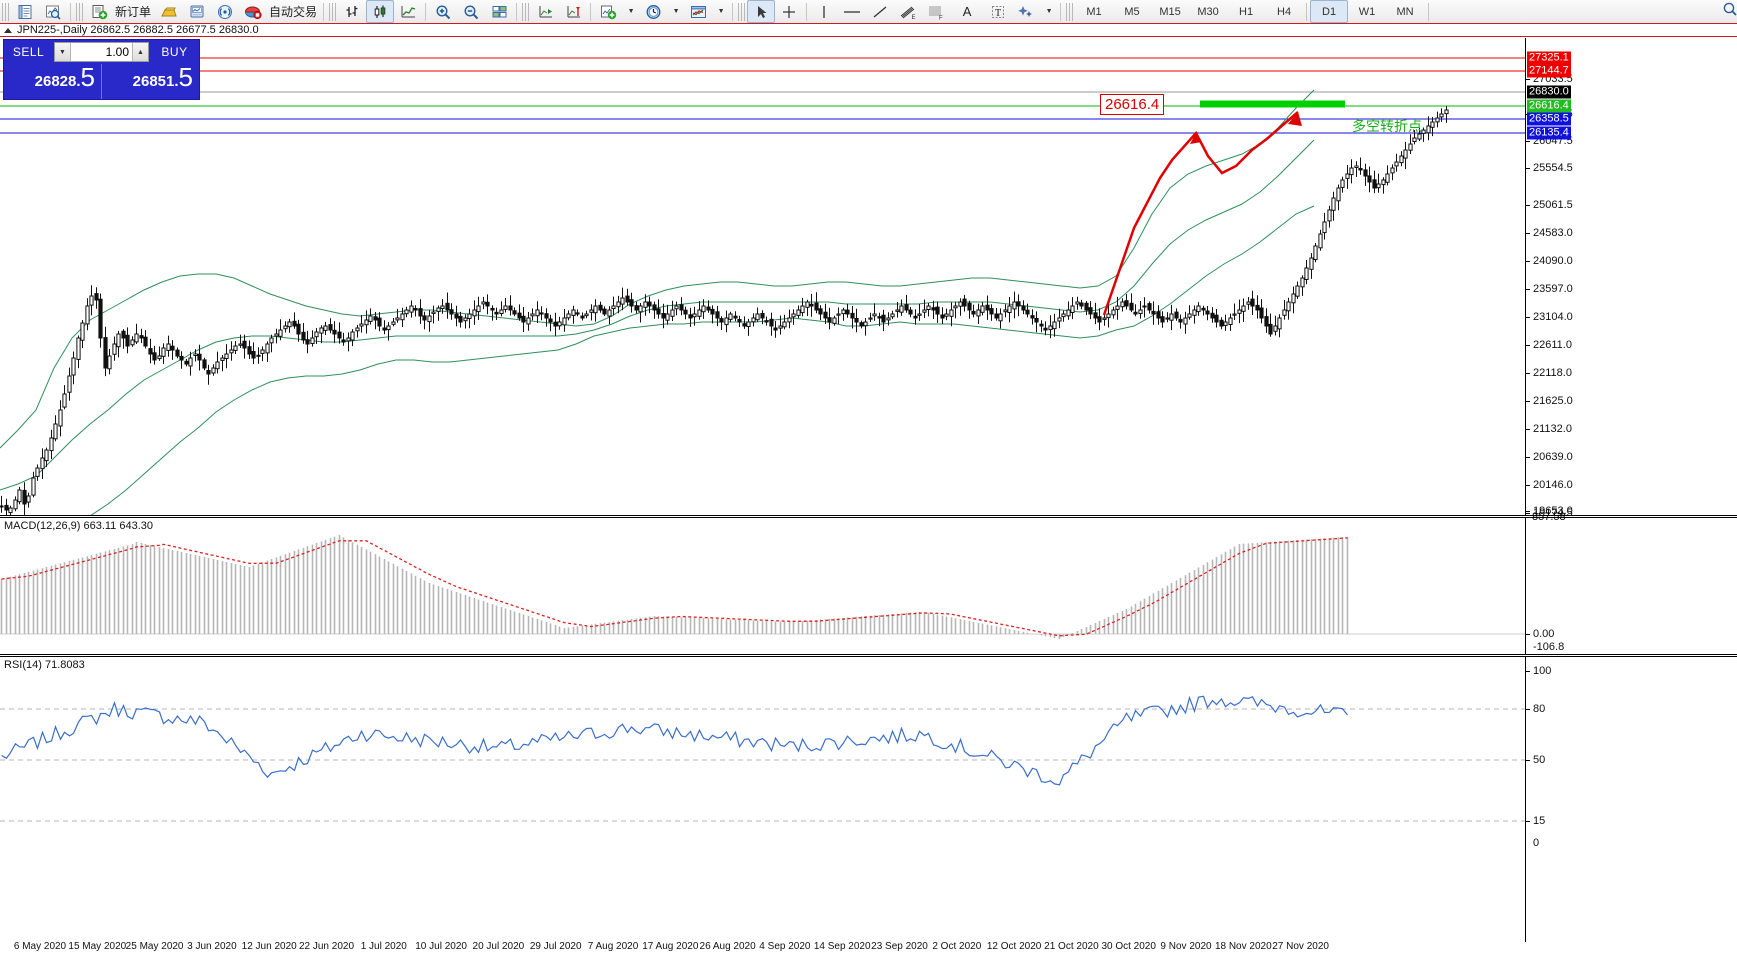 The height and width of the screenshot is (955, 1737). I want to click on svg-text: F, so click(941, 17).